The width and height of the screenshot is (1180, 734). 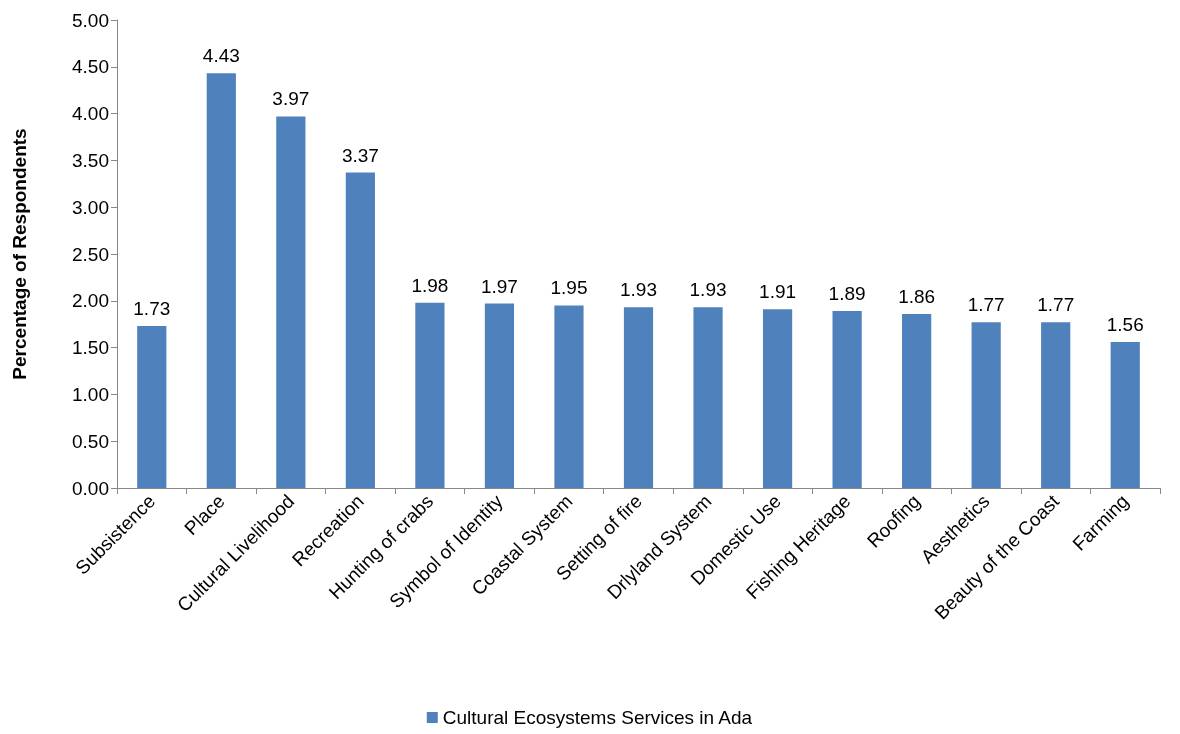 I want to click on y-axis-title: Percentage of Respondents, so click(x=19, y=254).